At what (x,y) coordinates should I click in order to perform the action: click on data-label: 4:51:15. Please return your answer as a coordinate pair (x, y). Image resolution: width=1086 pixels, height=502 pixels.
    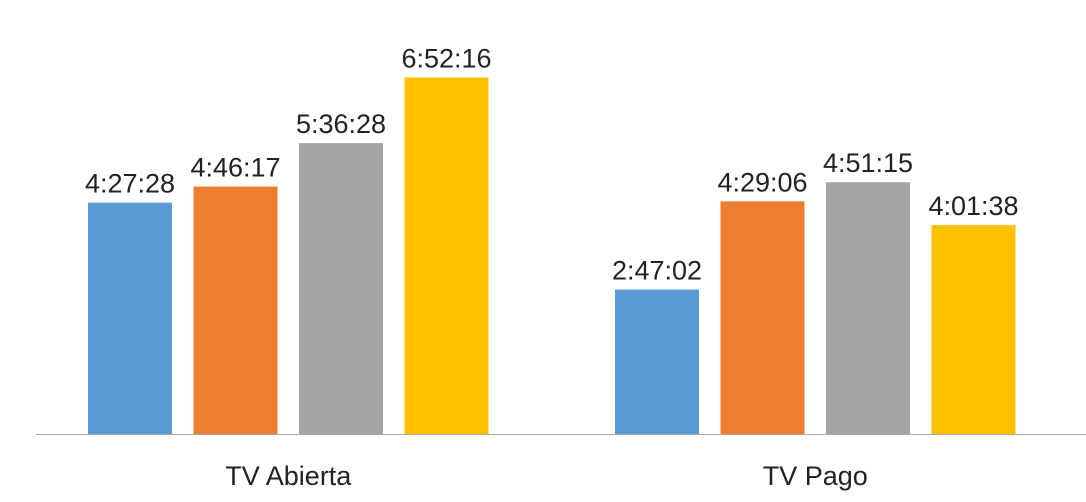
    Looking at the image, I should click on (868, 163).